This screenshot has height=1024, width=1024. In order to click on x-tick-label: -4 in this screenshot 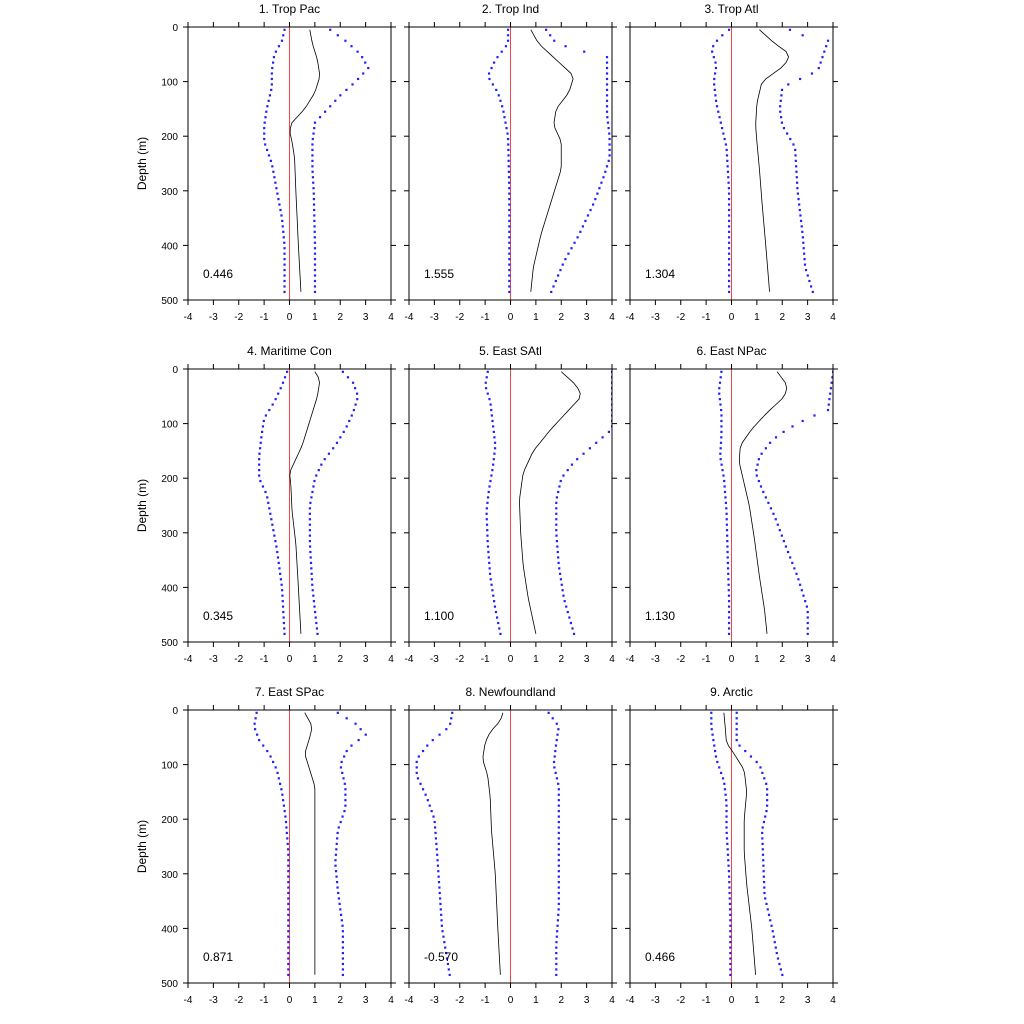, I will do `click(188, 1000)`.